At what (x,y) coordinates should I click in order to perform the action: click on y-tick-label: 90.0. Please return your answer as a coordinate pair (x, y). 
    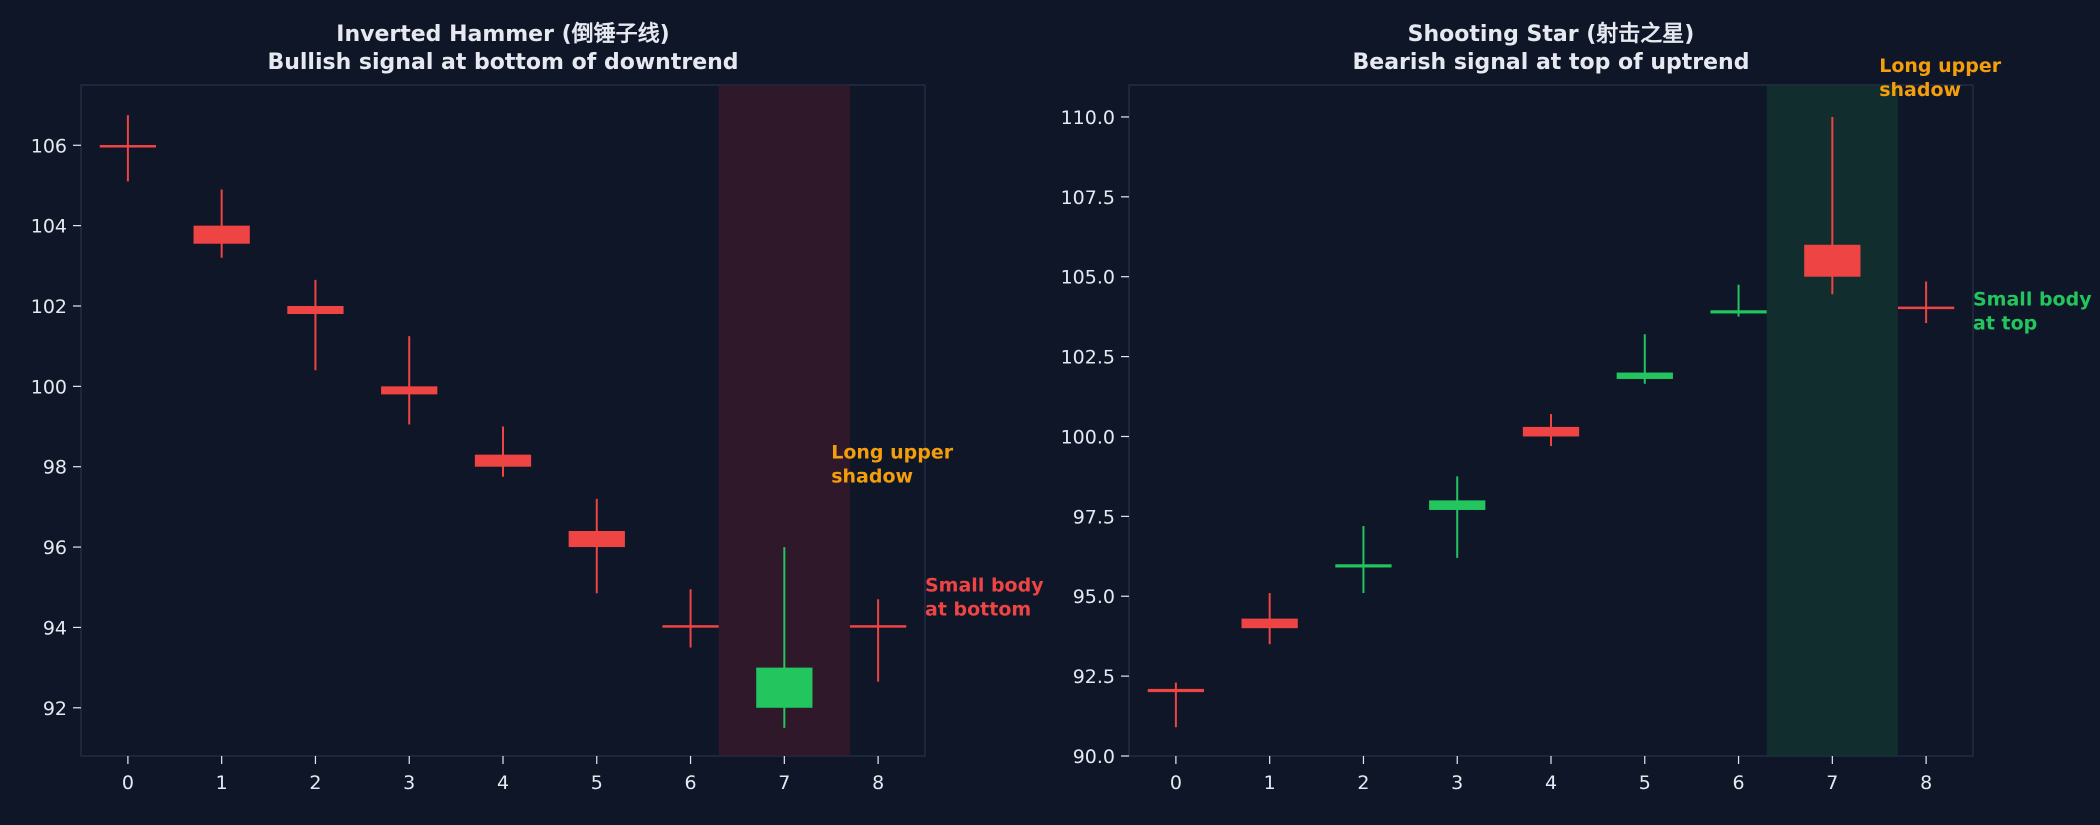
    Looking at the image, I should click on (1094, 757).